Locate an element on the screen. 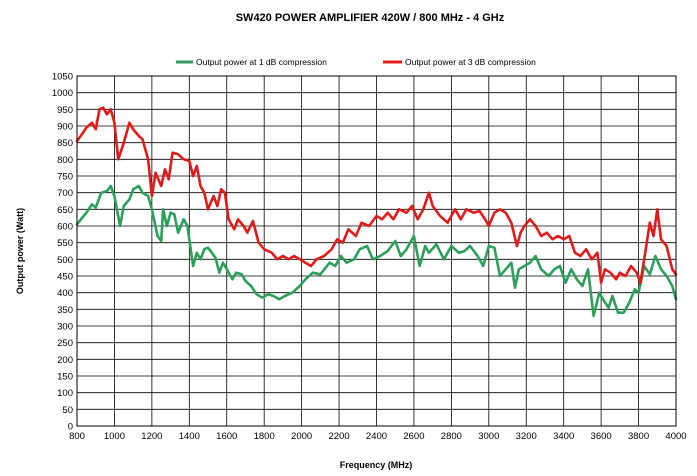 This screenshot has height=476, width=697. x-tick-label: 3200 is located at coordinates (526, 436).